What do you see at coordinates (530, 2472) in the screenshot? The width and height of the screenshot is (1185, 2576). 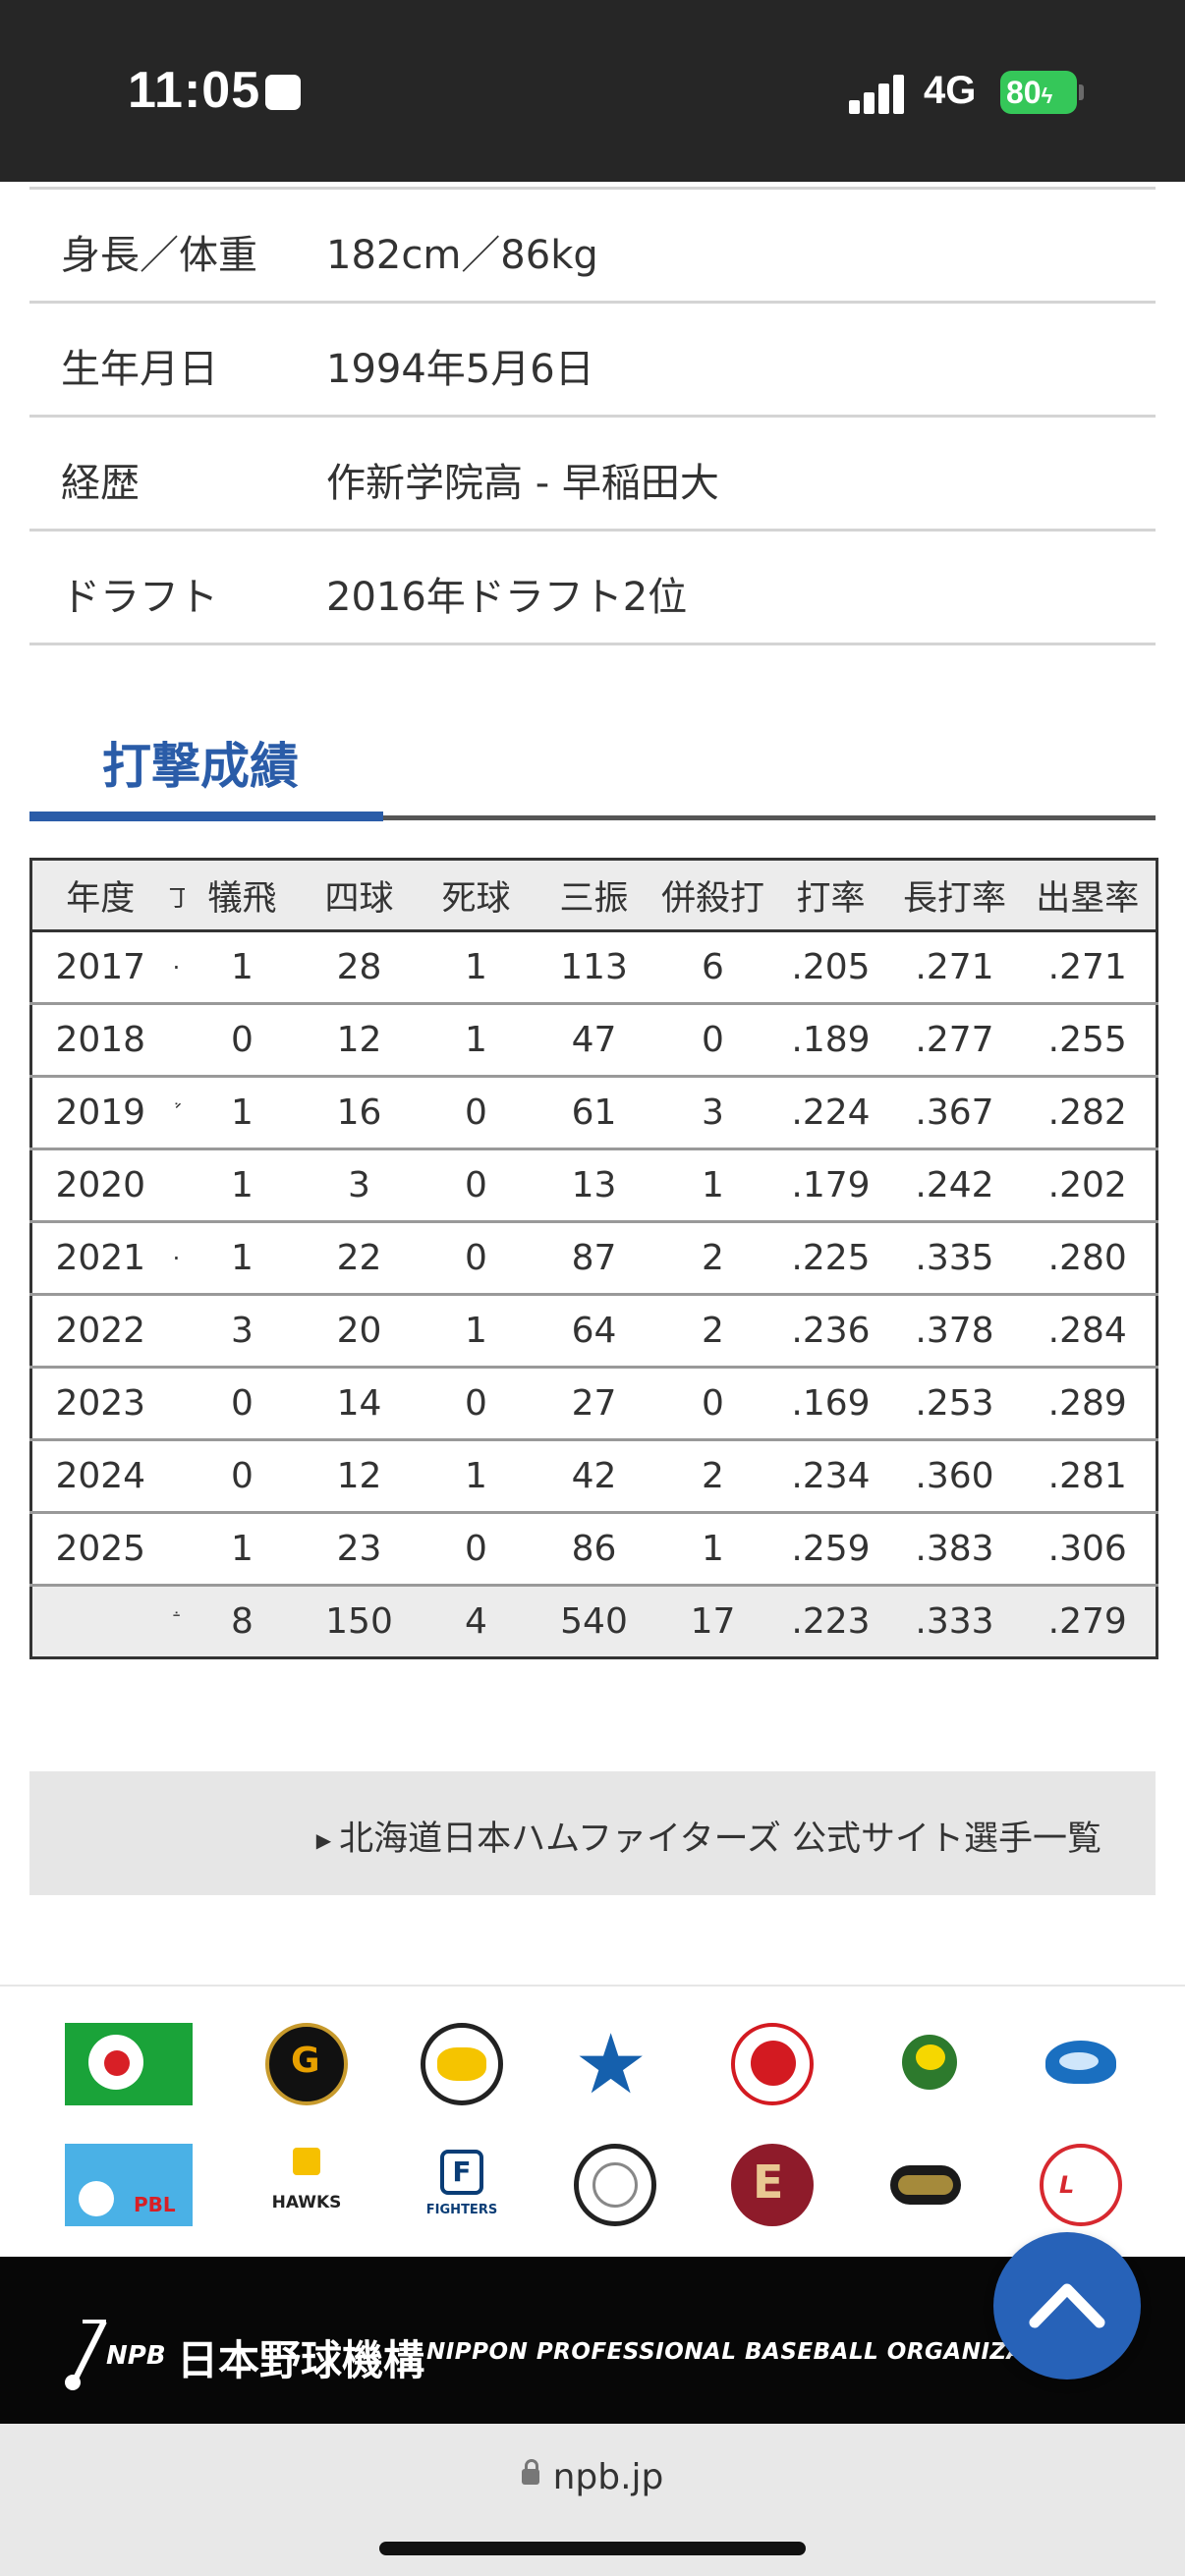 I see `lock-icon` at bounding box center [530, 2472].